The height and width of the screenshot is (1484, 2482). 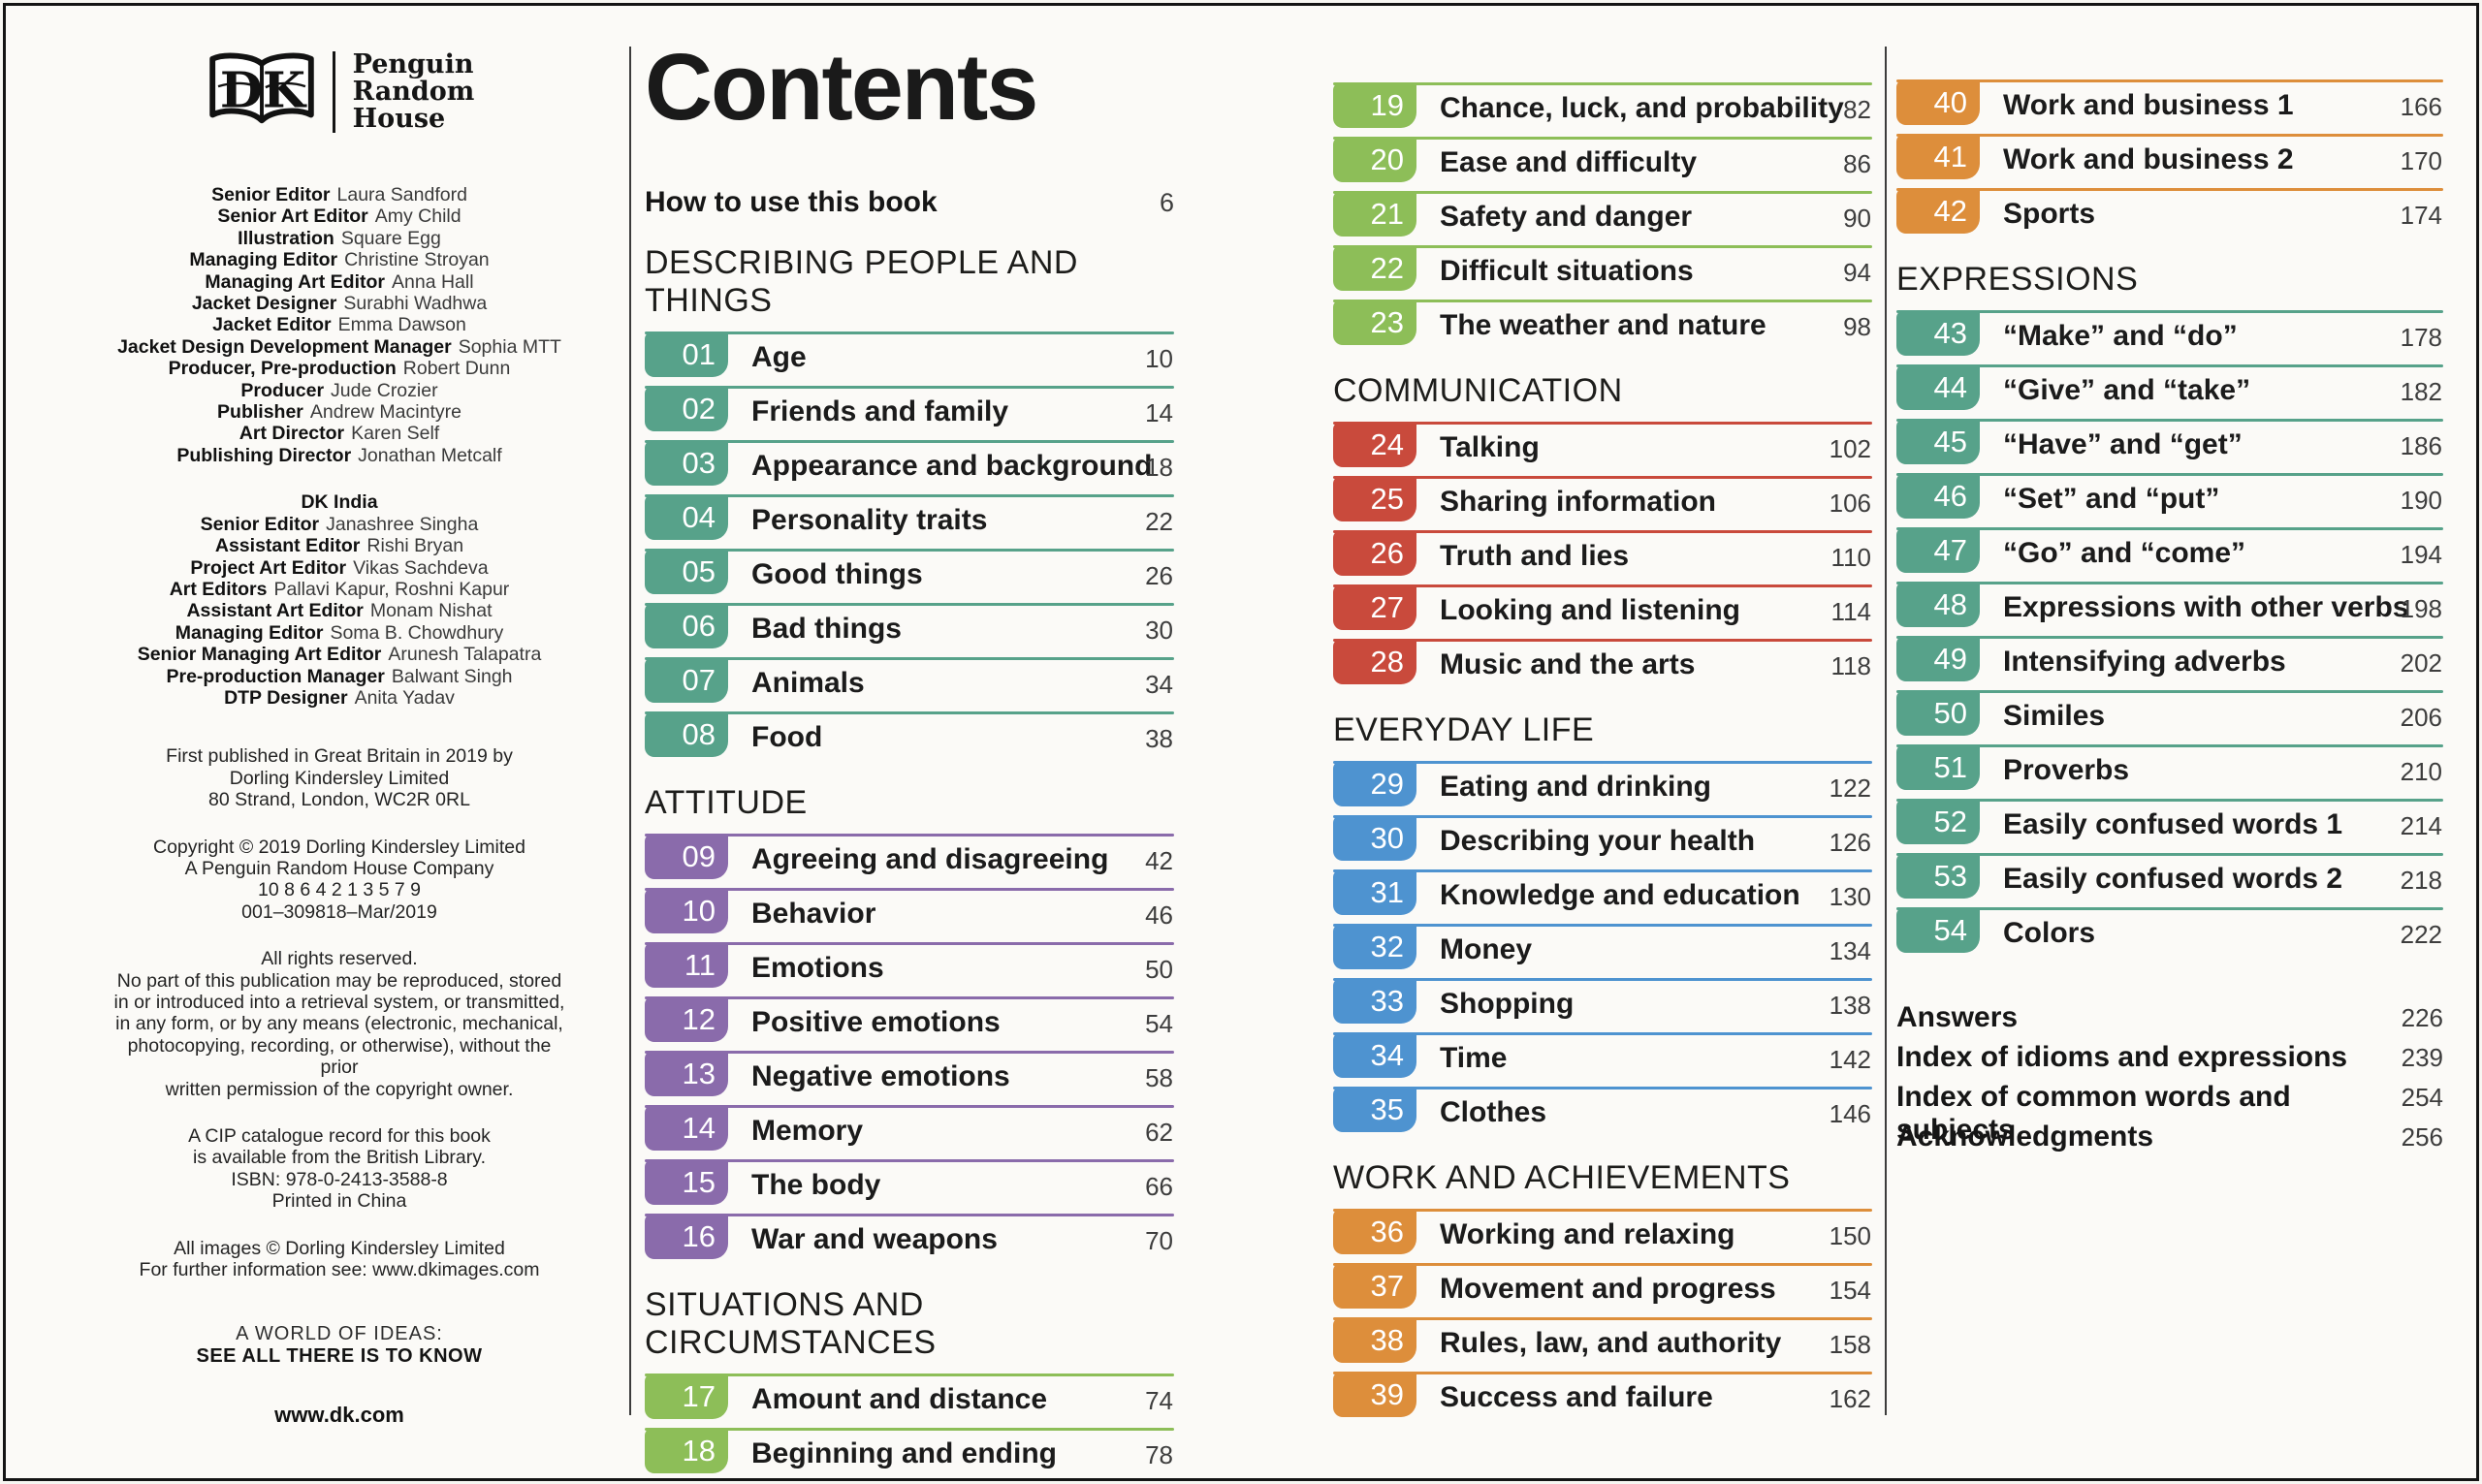 What do you see at coordinates (339, 1415) in the screenshot?
I see `dk-website-url: www.dk.com` at bounding box center [339, 1415].